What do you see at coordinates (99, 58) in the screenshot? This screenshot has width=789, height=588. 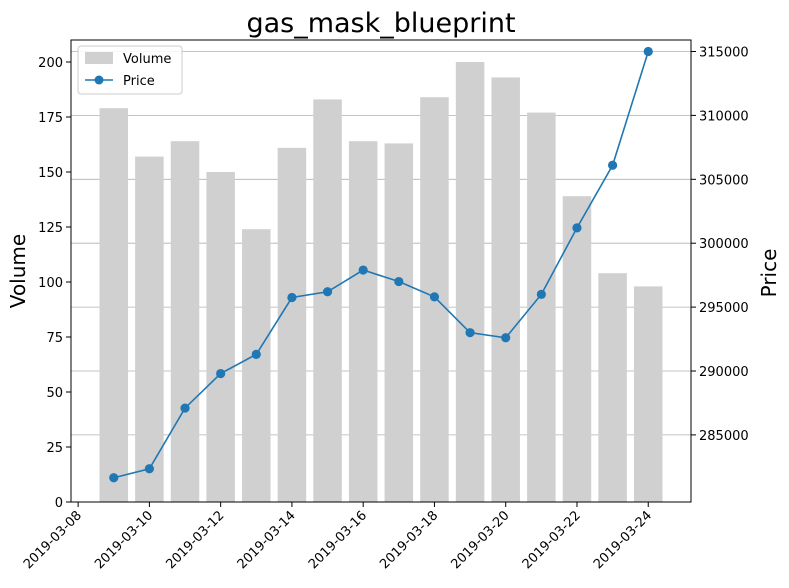 I see `legend-volume-swatch` at bounding box center [99, 58].